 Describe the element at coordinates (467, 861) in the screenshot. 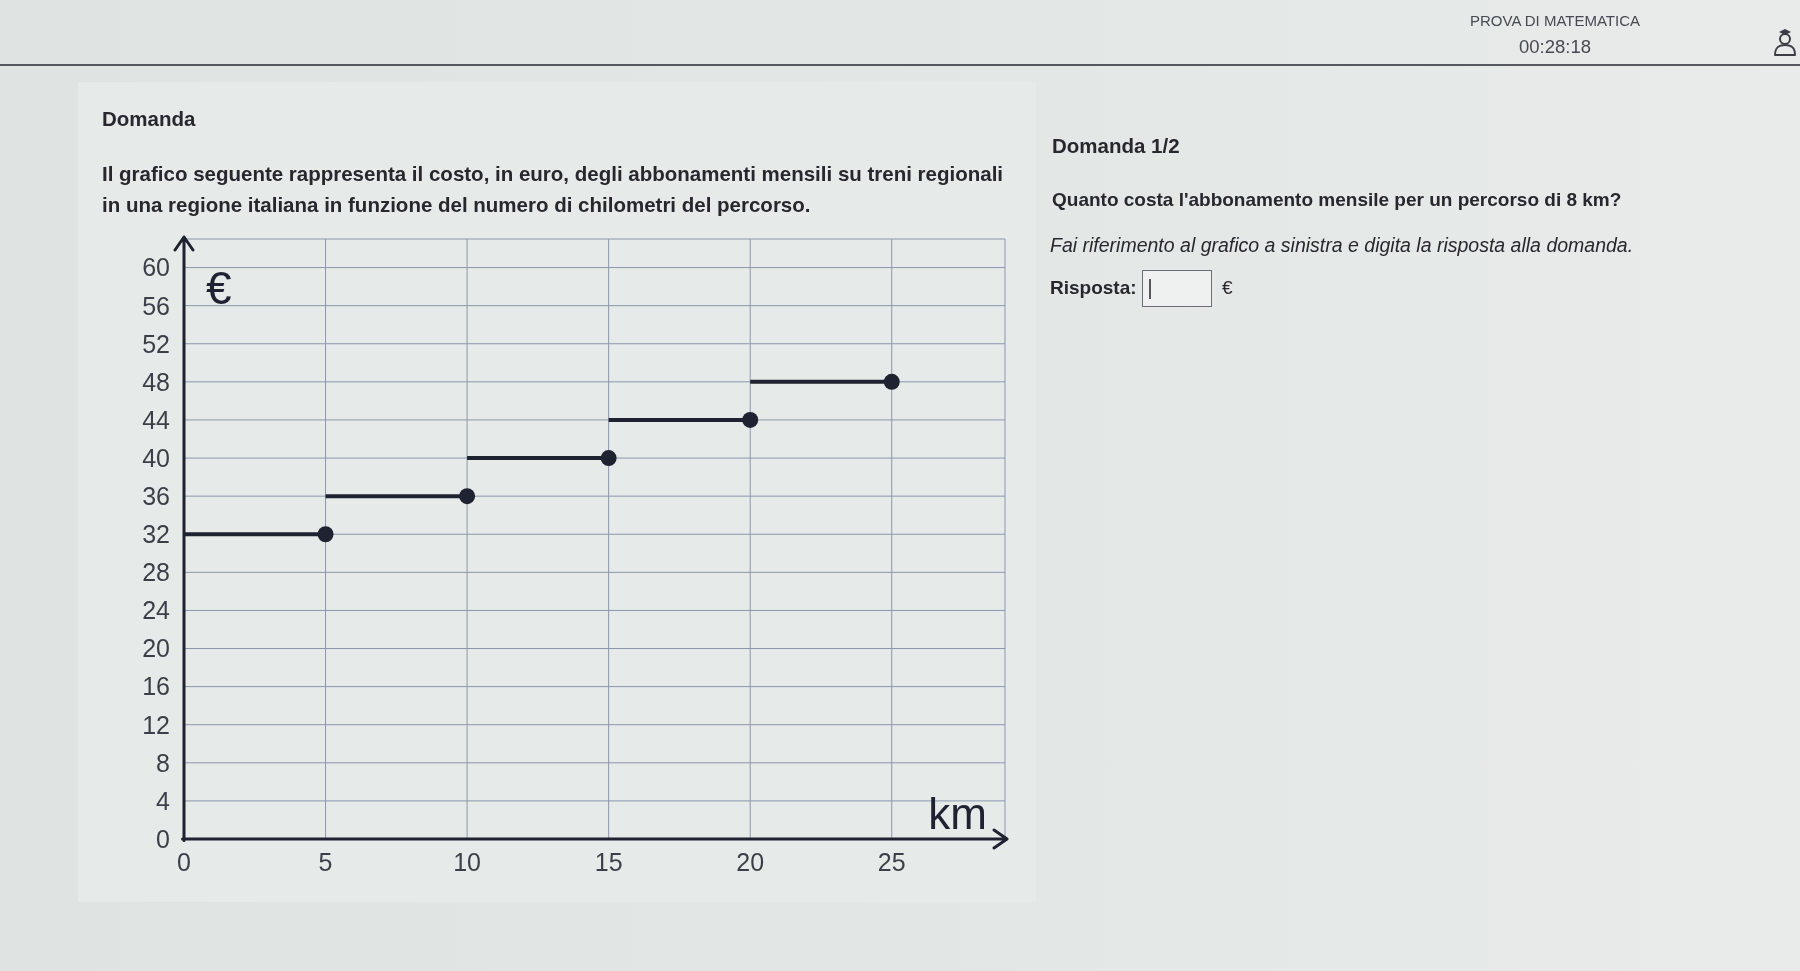

I see `x-tick-label: 10` at that location.